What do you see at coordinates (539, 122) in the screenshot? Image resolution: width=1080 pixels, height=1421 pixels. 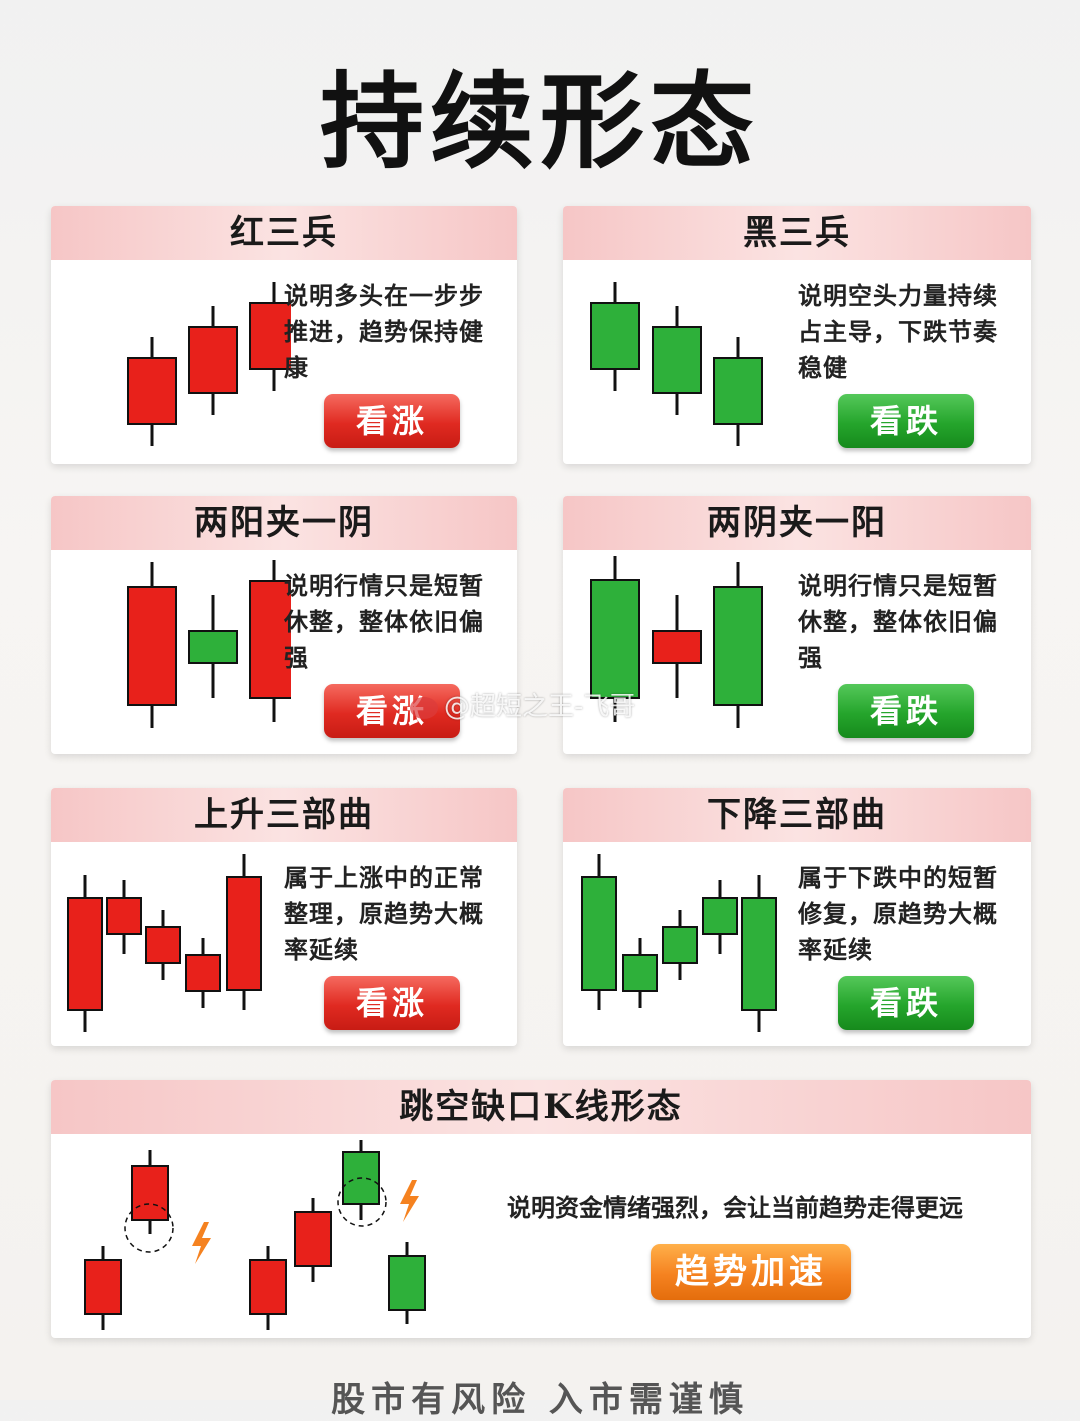 I see `page-title: 持续形态` at bounding box center [539, 122].